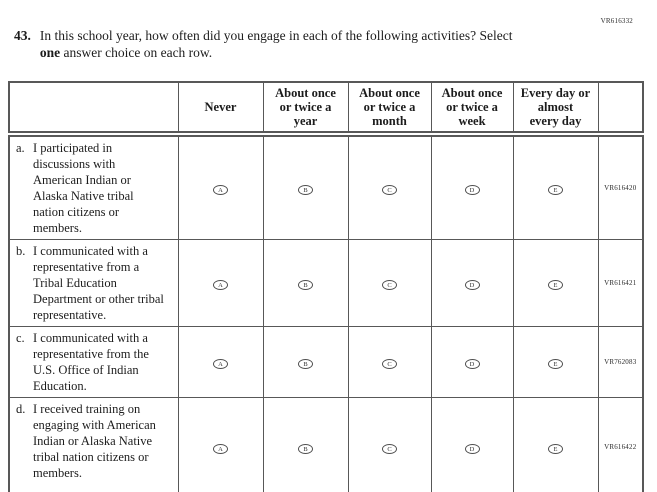 Image resolution: width=657 pixels, height=492 pixels. Describe the element at coordinates (620, 109) in the screenshot. I see `code-column-header` at that location.